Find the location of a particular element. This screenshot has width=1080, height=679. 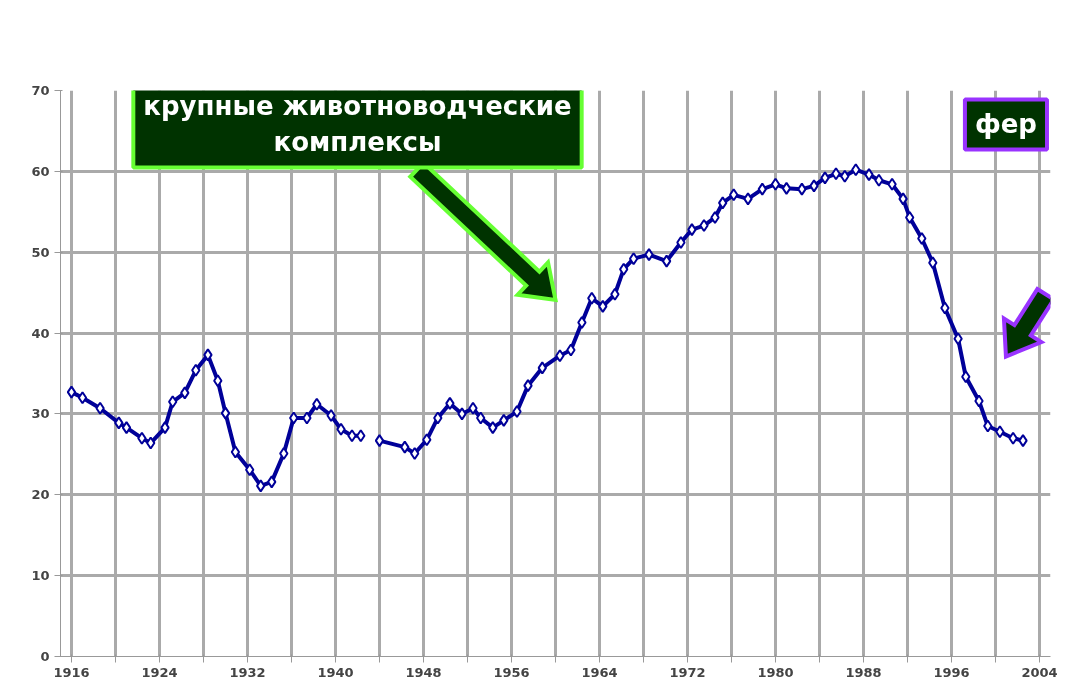

annotation: фер is located at coordinates (1005, 124).